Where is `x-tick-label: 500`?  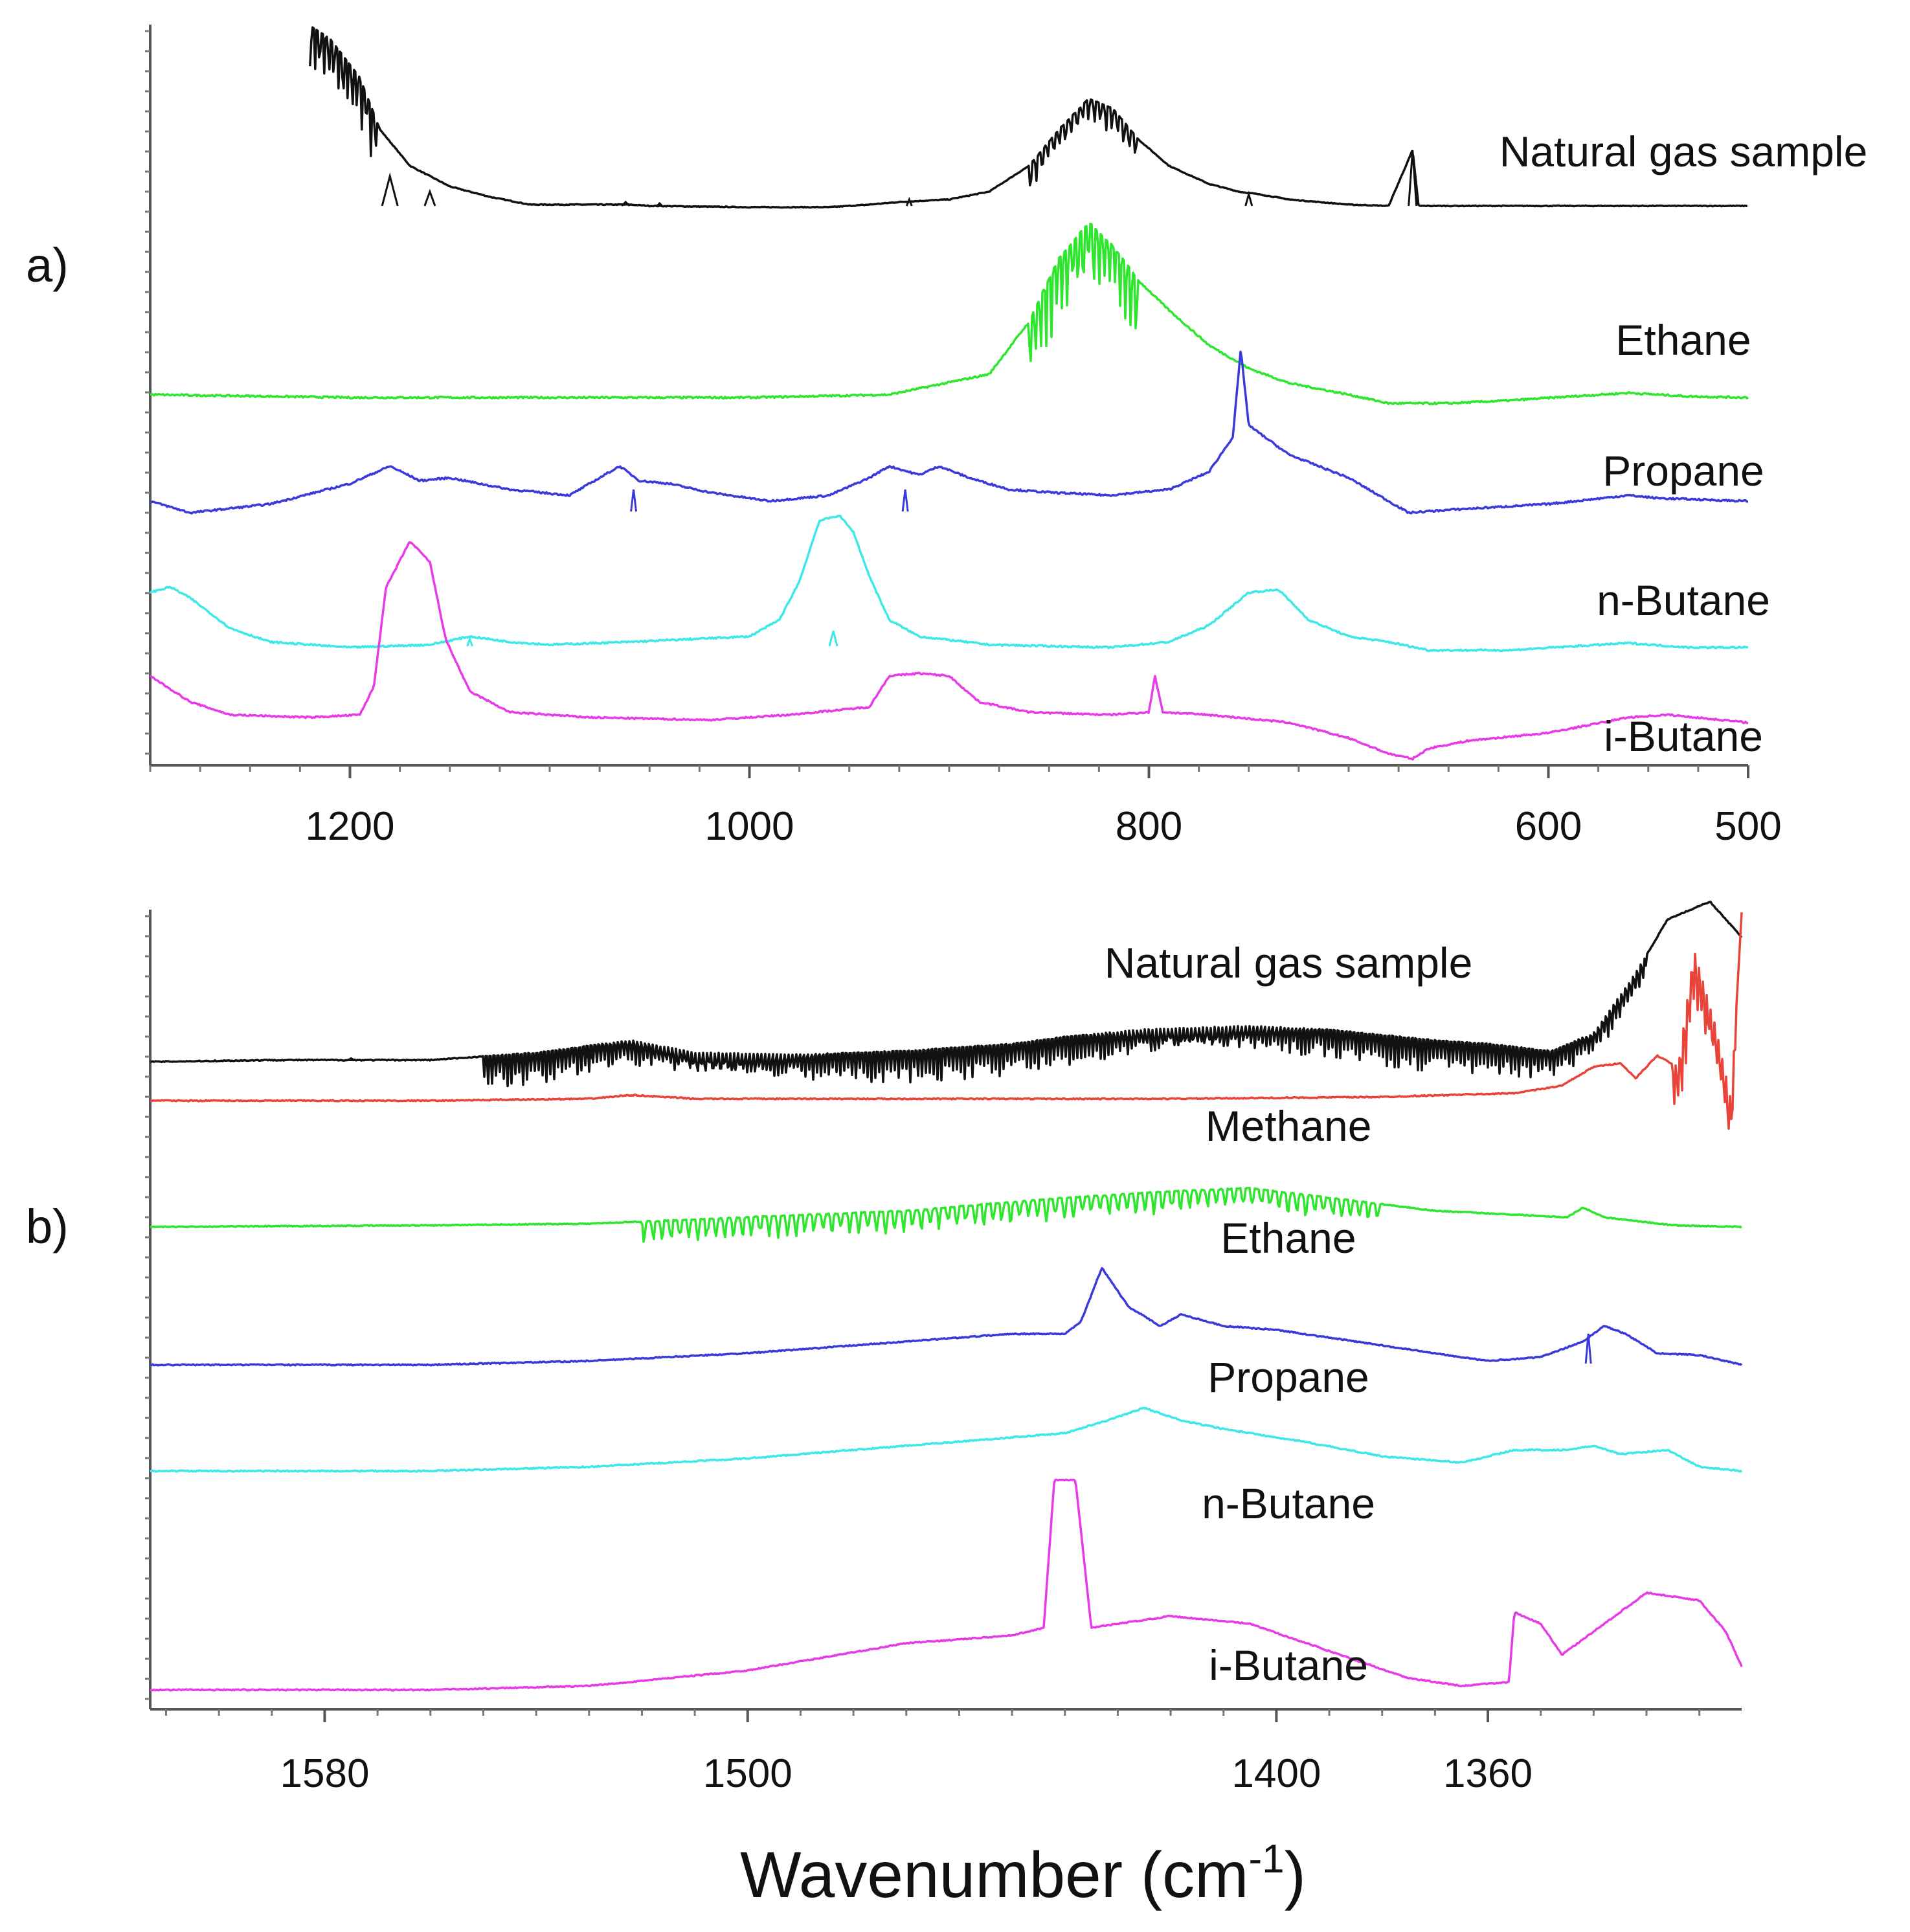
x-tick-label: 500 is located at coordinates (1747, 826).